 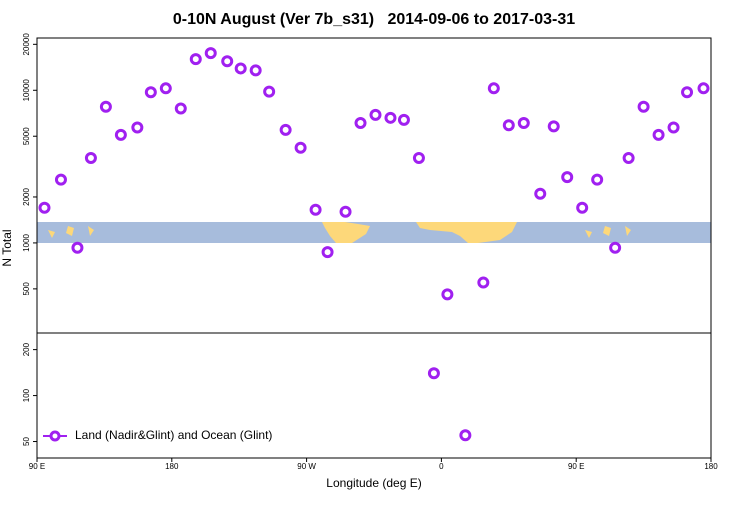 What do you see at coordinates (26, 44) in the screenshot?
I see `y-tick-label: 20000` at bounding box center [26, 44].